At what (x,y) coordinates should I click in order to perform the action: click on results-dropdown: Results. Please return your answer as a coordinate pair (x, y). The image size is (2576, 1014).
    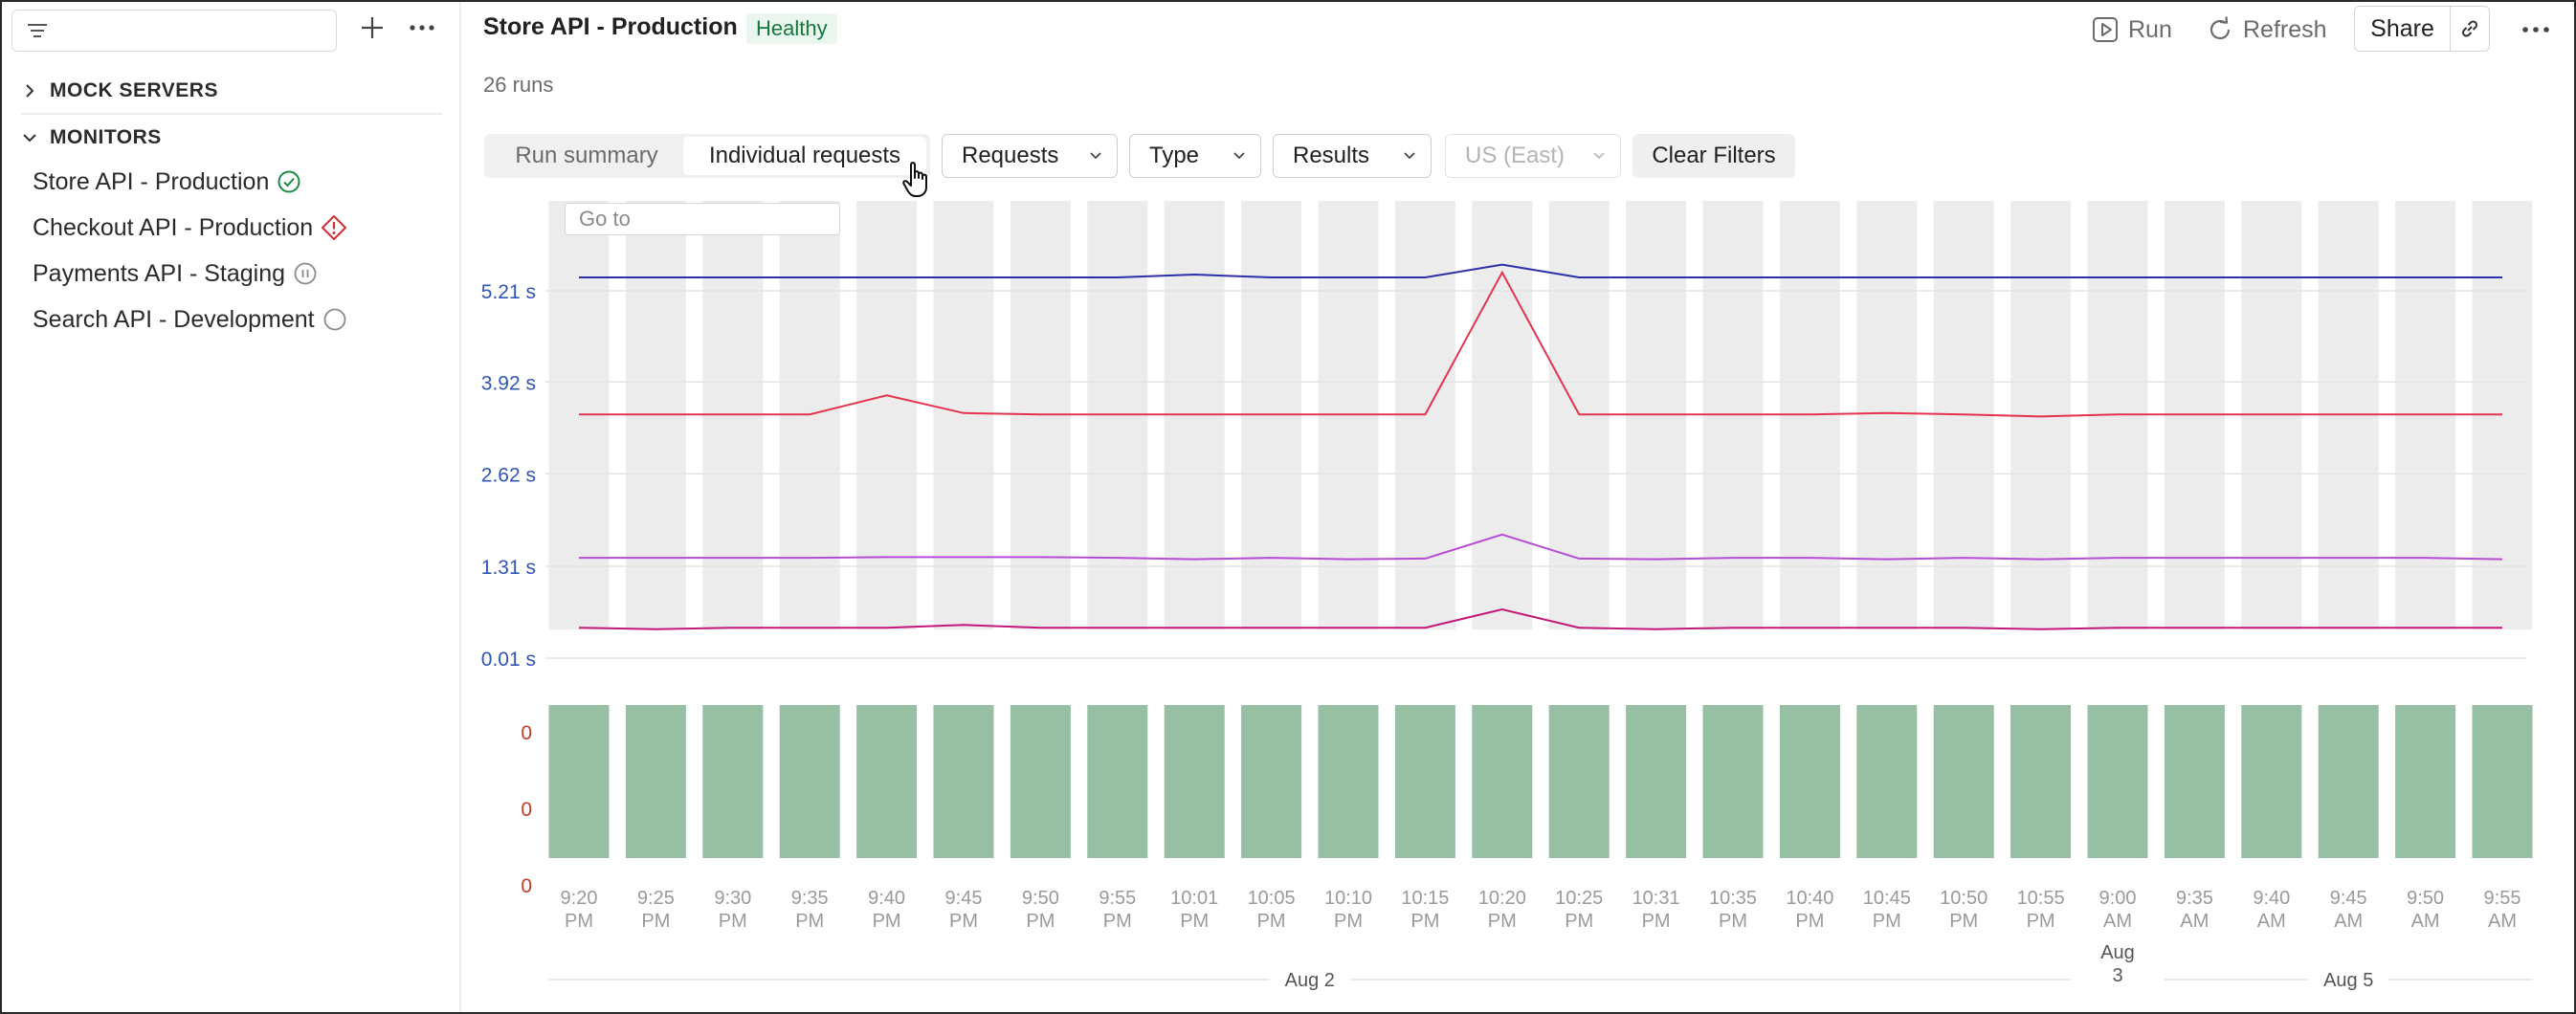
    Looking at the image, I should click on (1352, 156).